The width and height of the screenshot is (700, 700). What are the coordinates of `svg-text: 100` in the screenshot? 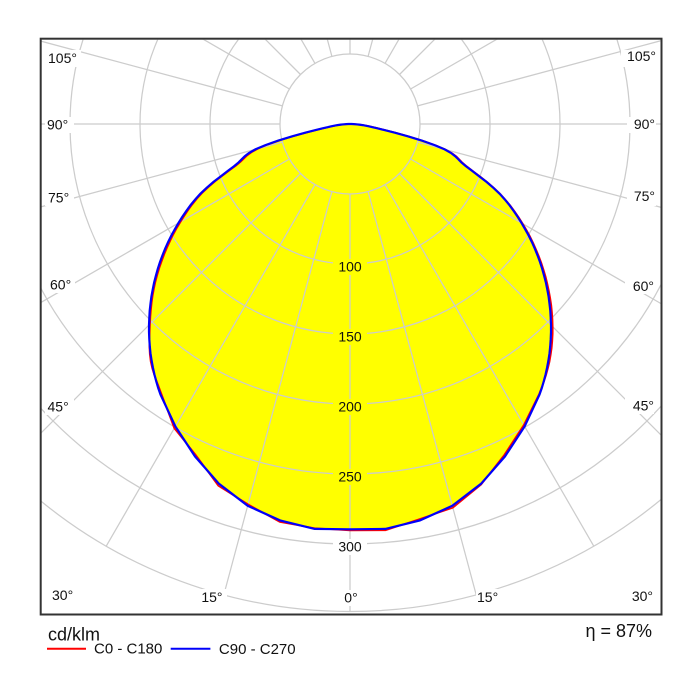 It's located at (350, 266).